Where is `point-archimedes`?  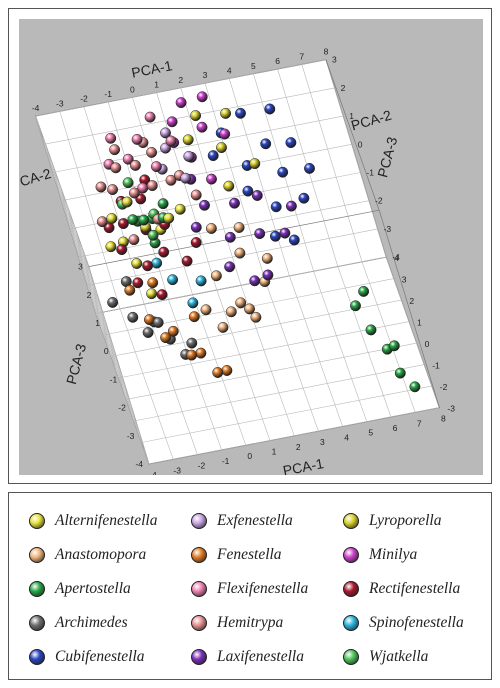 point-archimedes is located at coordinates (133, 317).